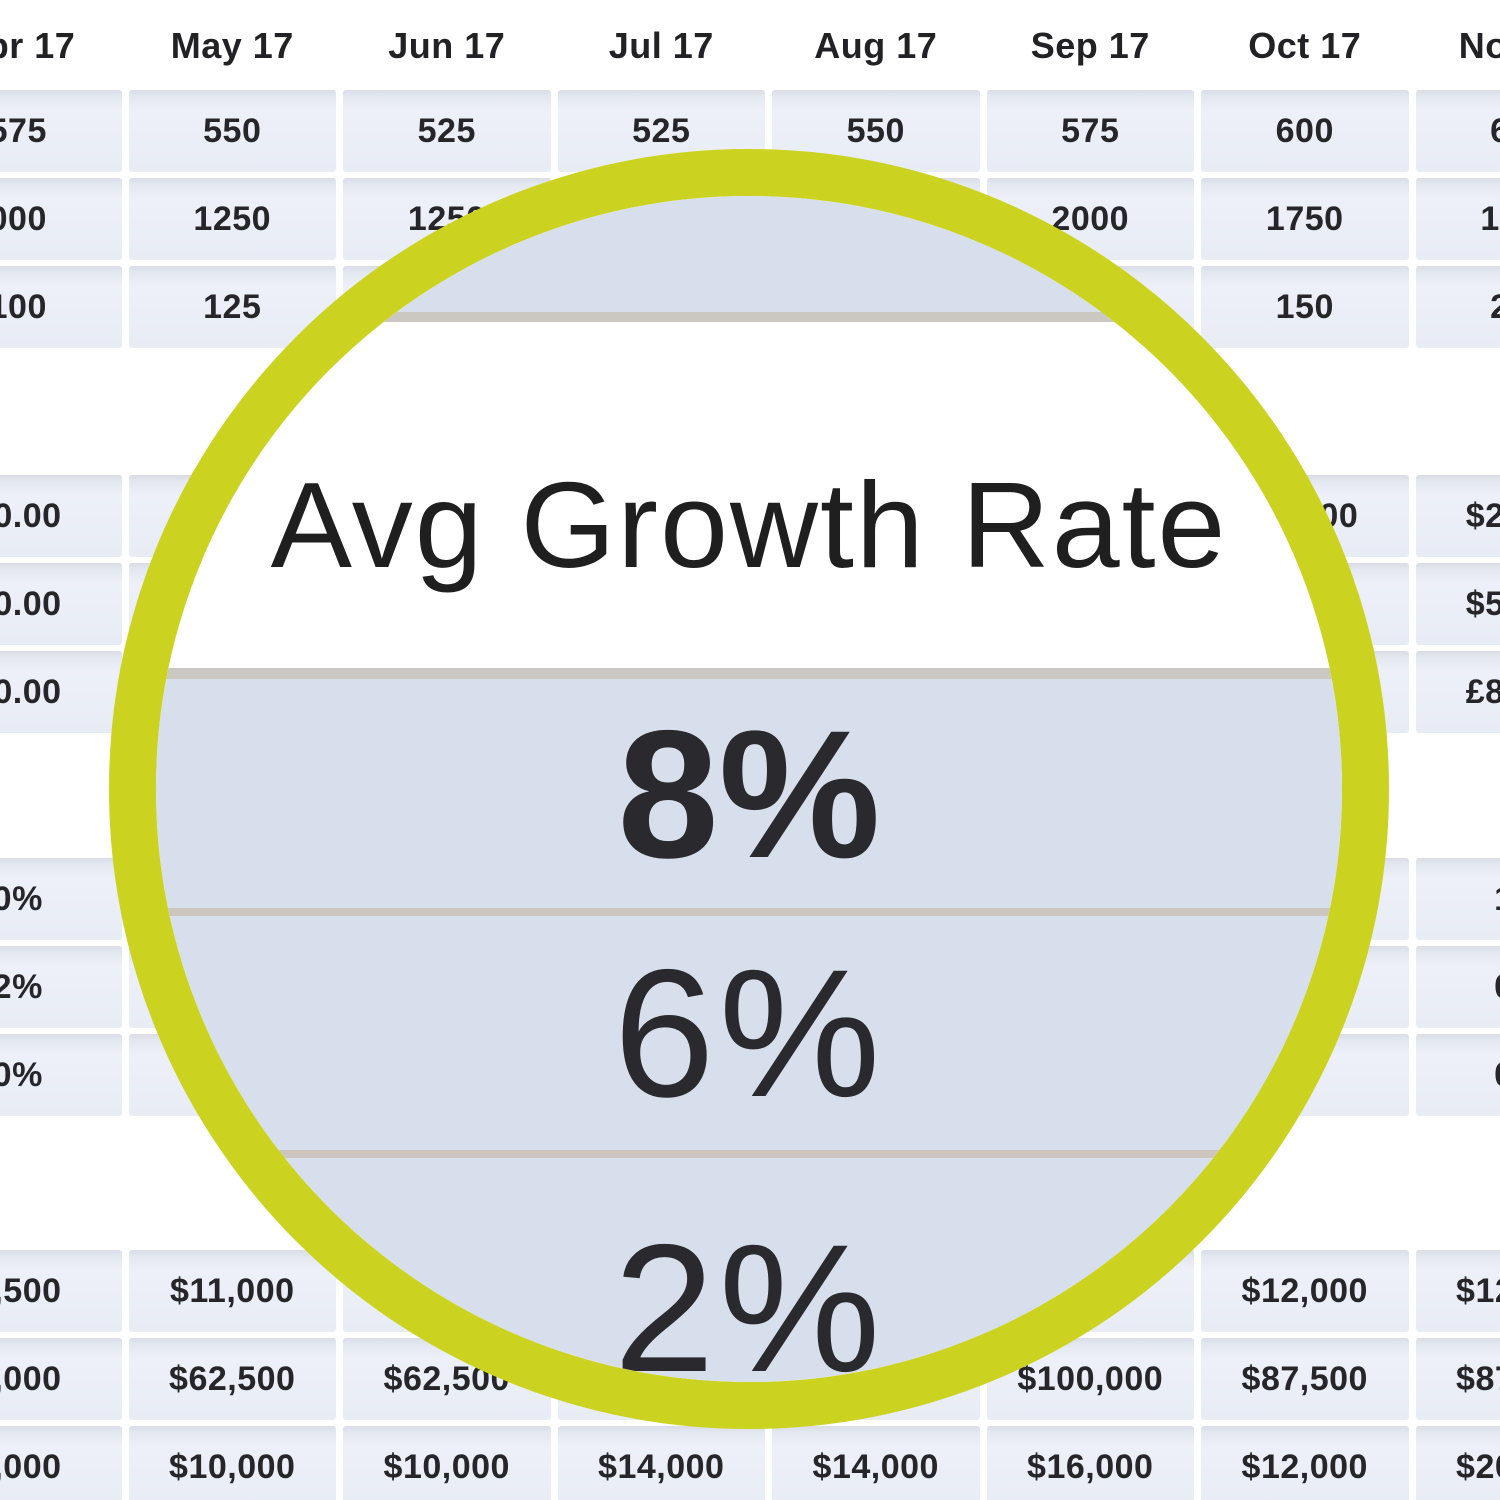  What do you see at coordinates (661, 45) in the screenshot?
I see `column-header: Jul 17` at bounding box center [661, 45].